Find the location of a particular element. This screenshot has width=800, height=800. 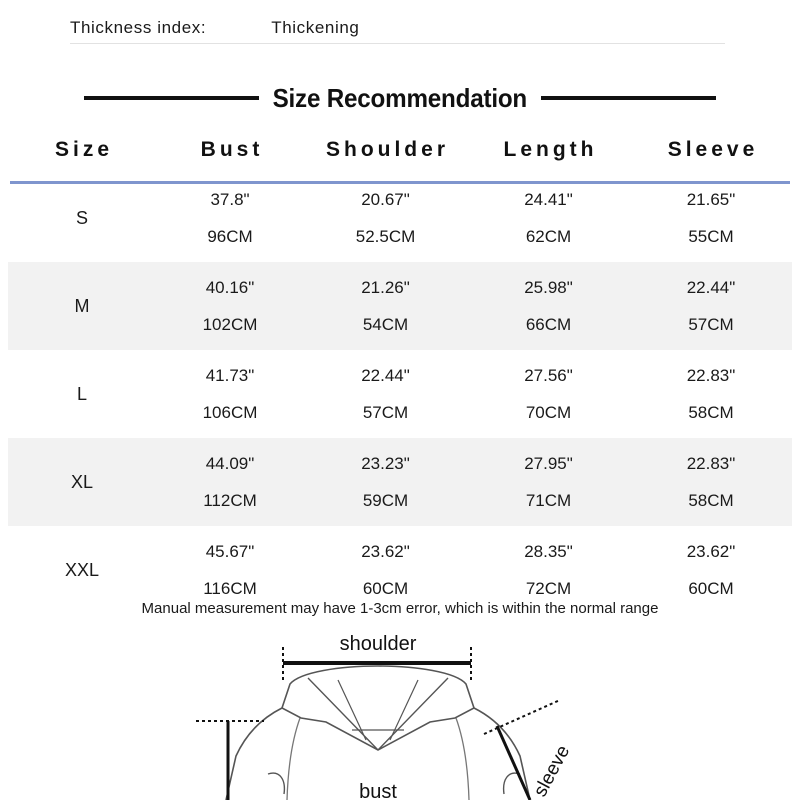

title-rule-right is located at coordinates (628, 98).